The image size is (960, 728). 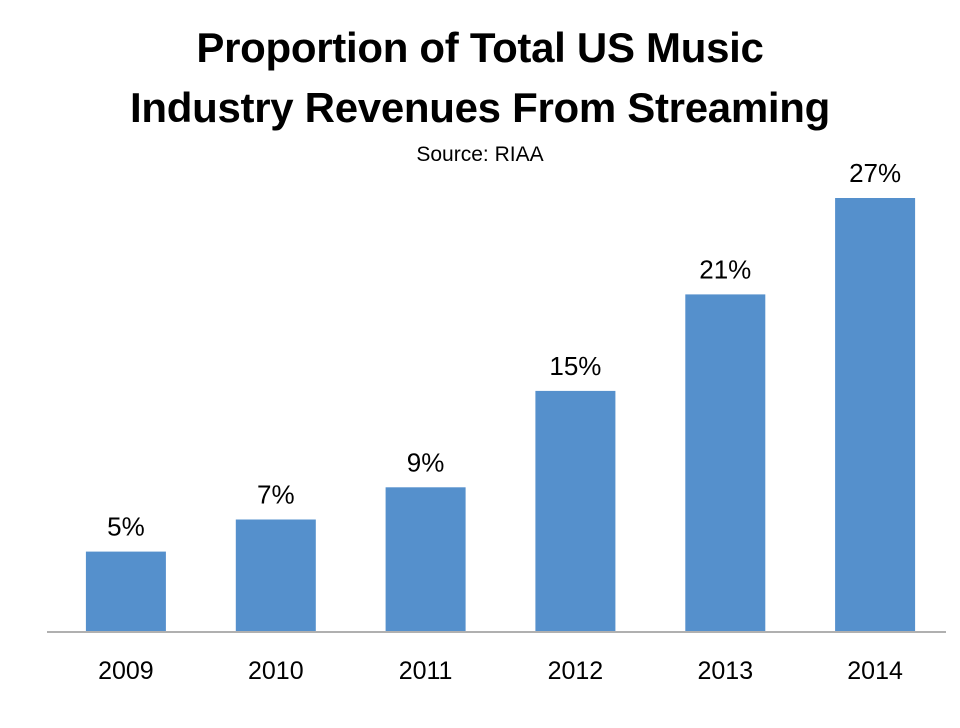 I want to click on bar-2011, so click(x=425, y=559).